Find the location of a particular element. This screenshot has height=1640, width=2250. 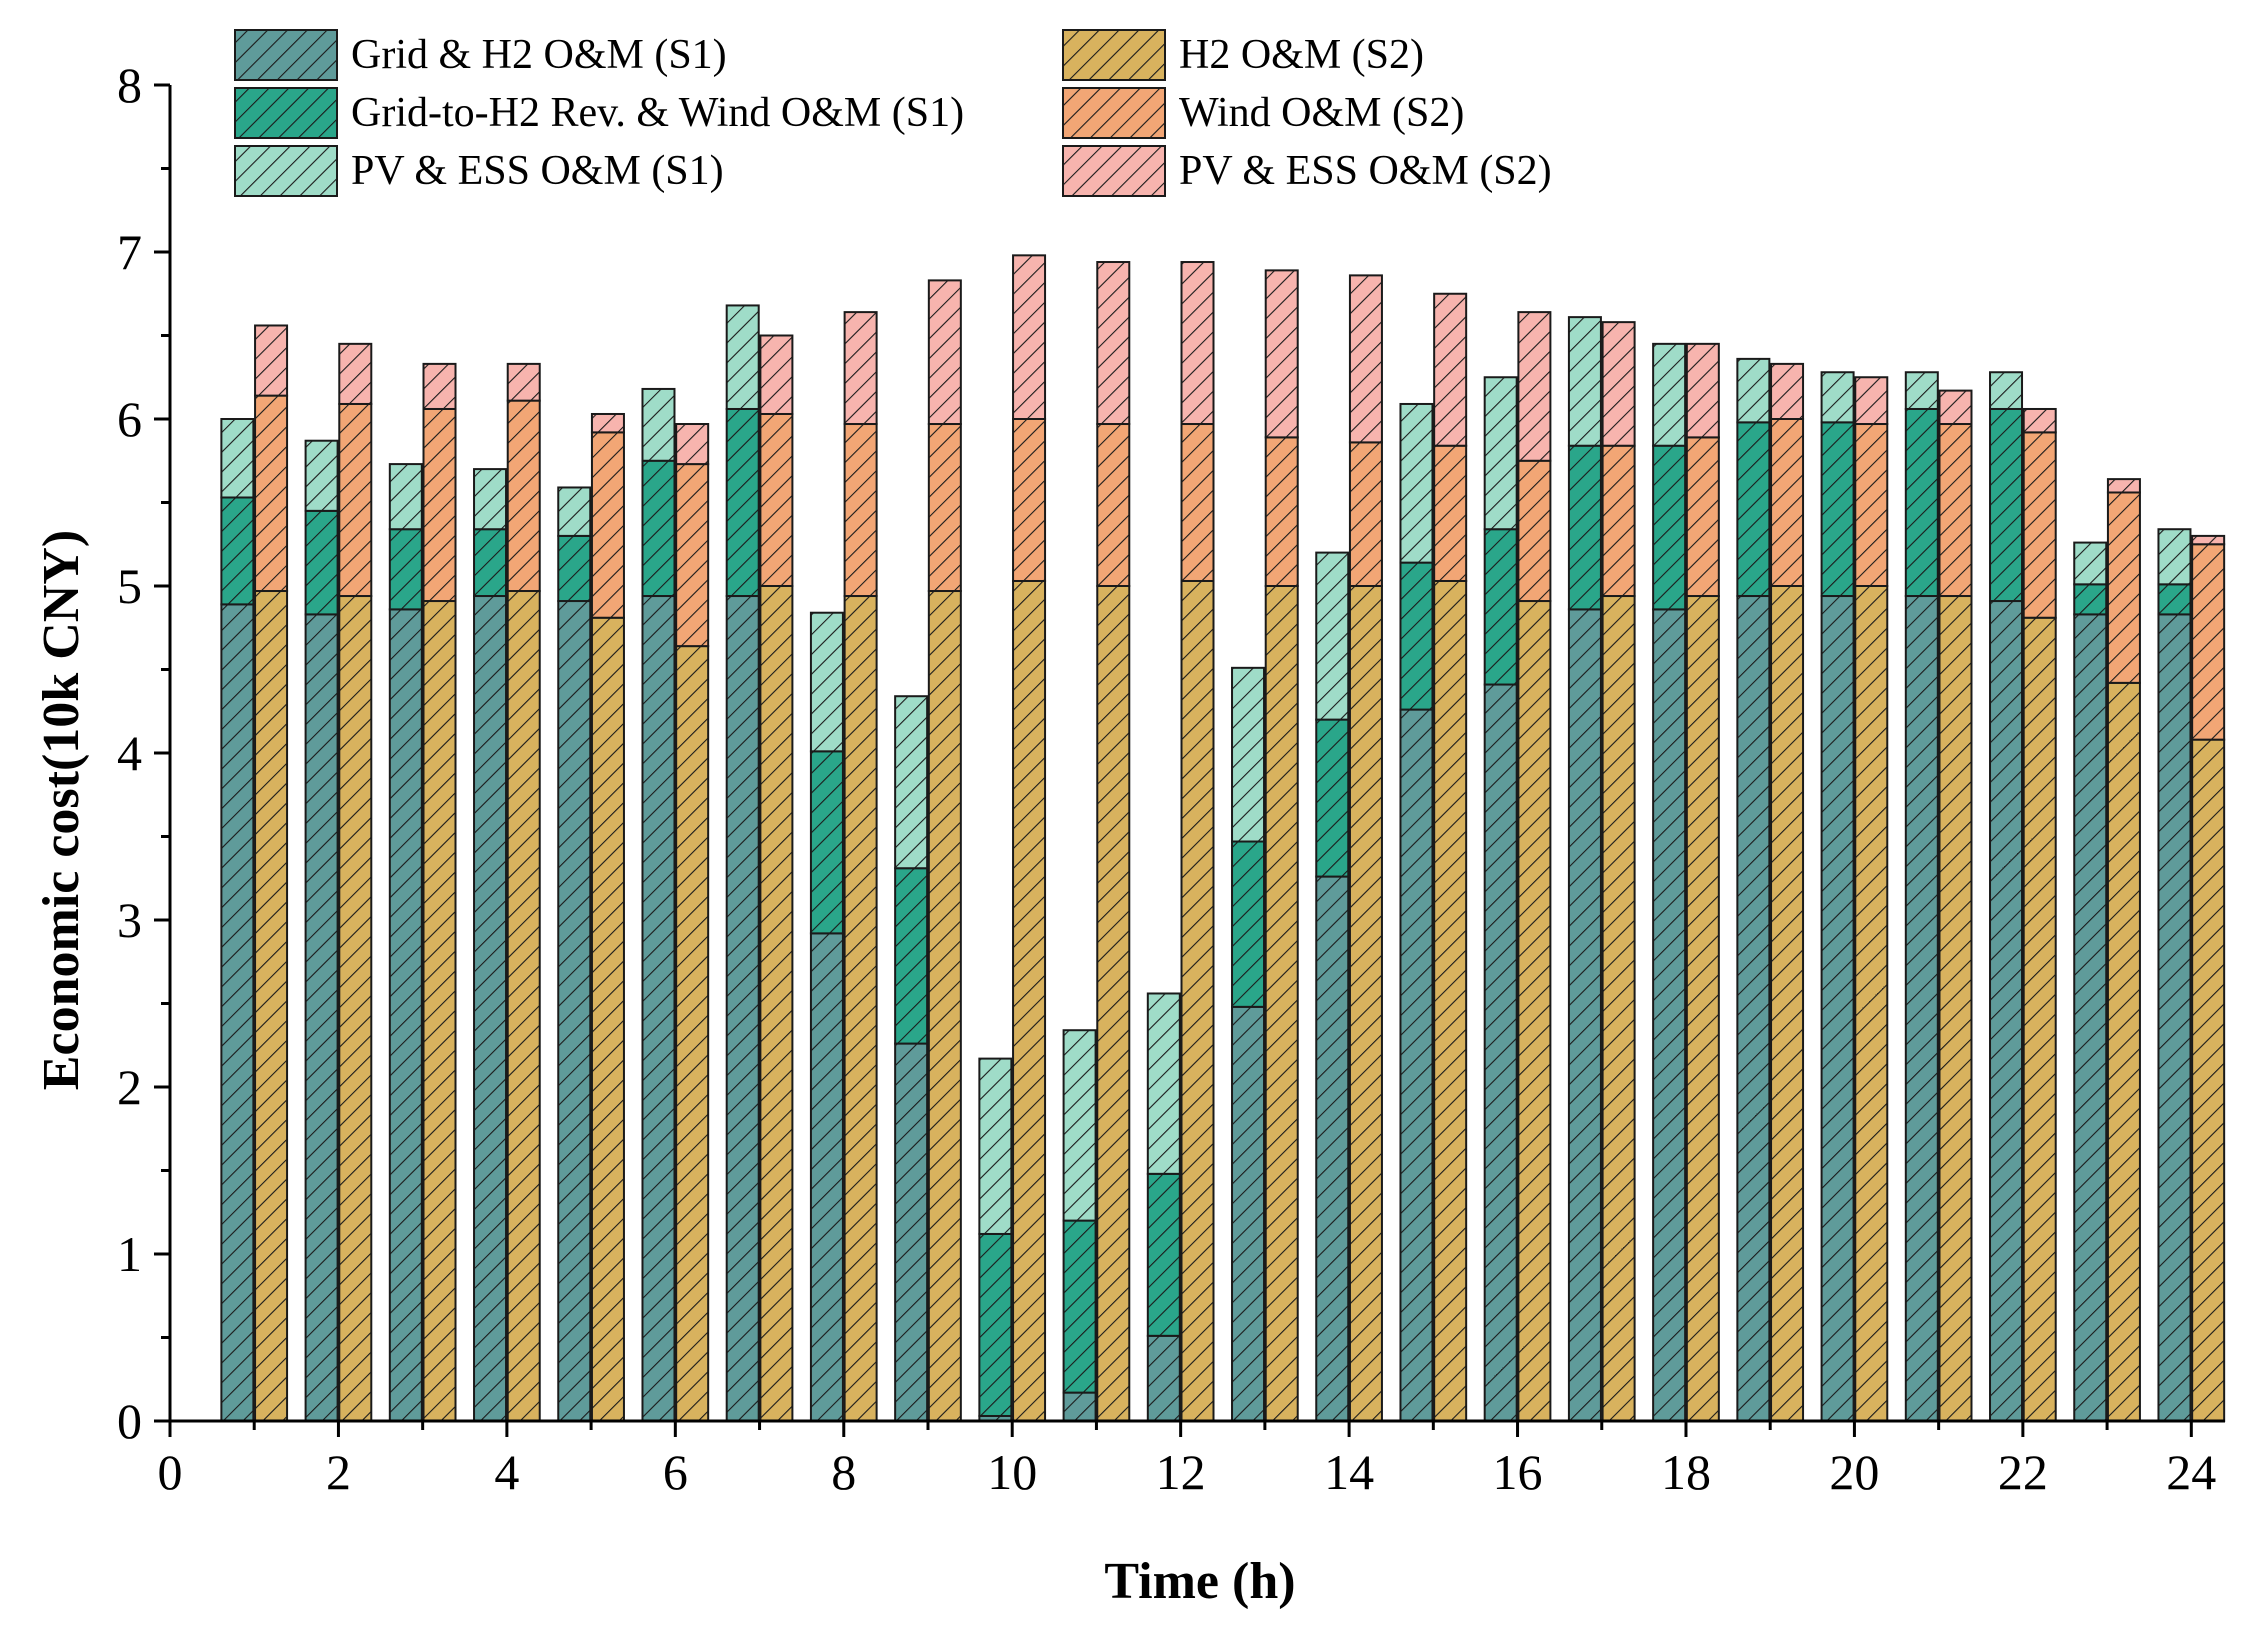

bar-outline-wind-o-m-s2-h15 is located at coordinates (1450, 513).